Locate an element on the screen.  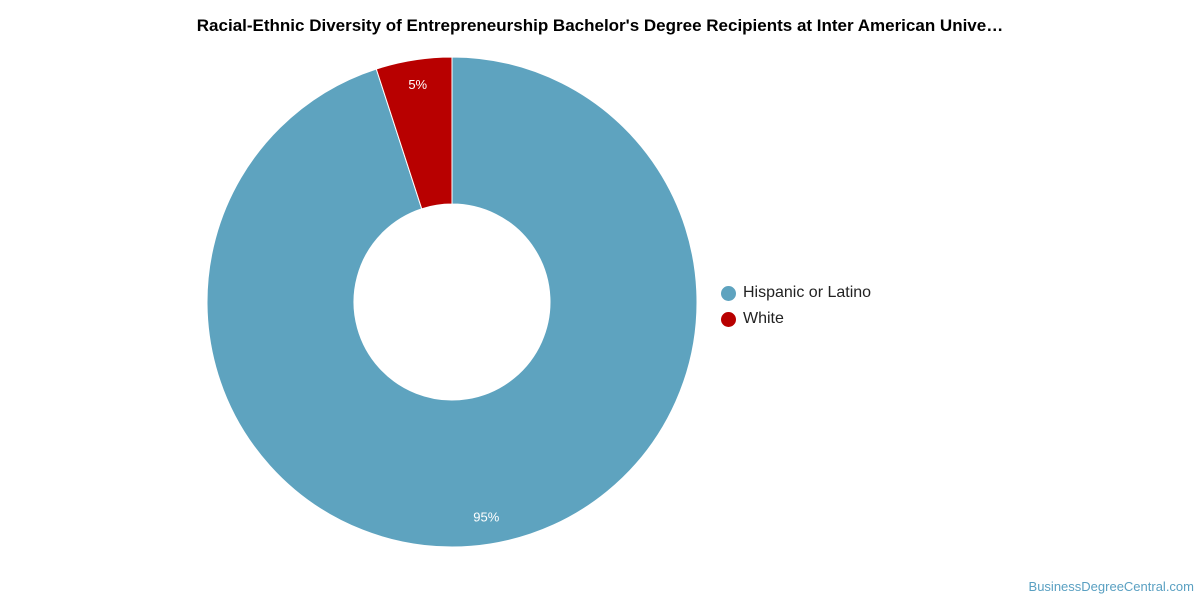
slice-white is located at coordinates (414, 133).